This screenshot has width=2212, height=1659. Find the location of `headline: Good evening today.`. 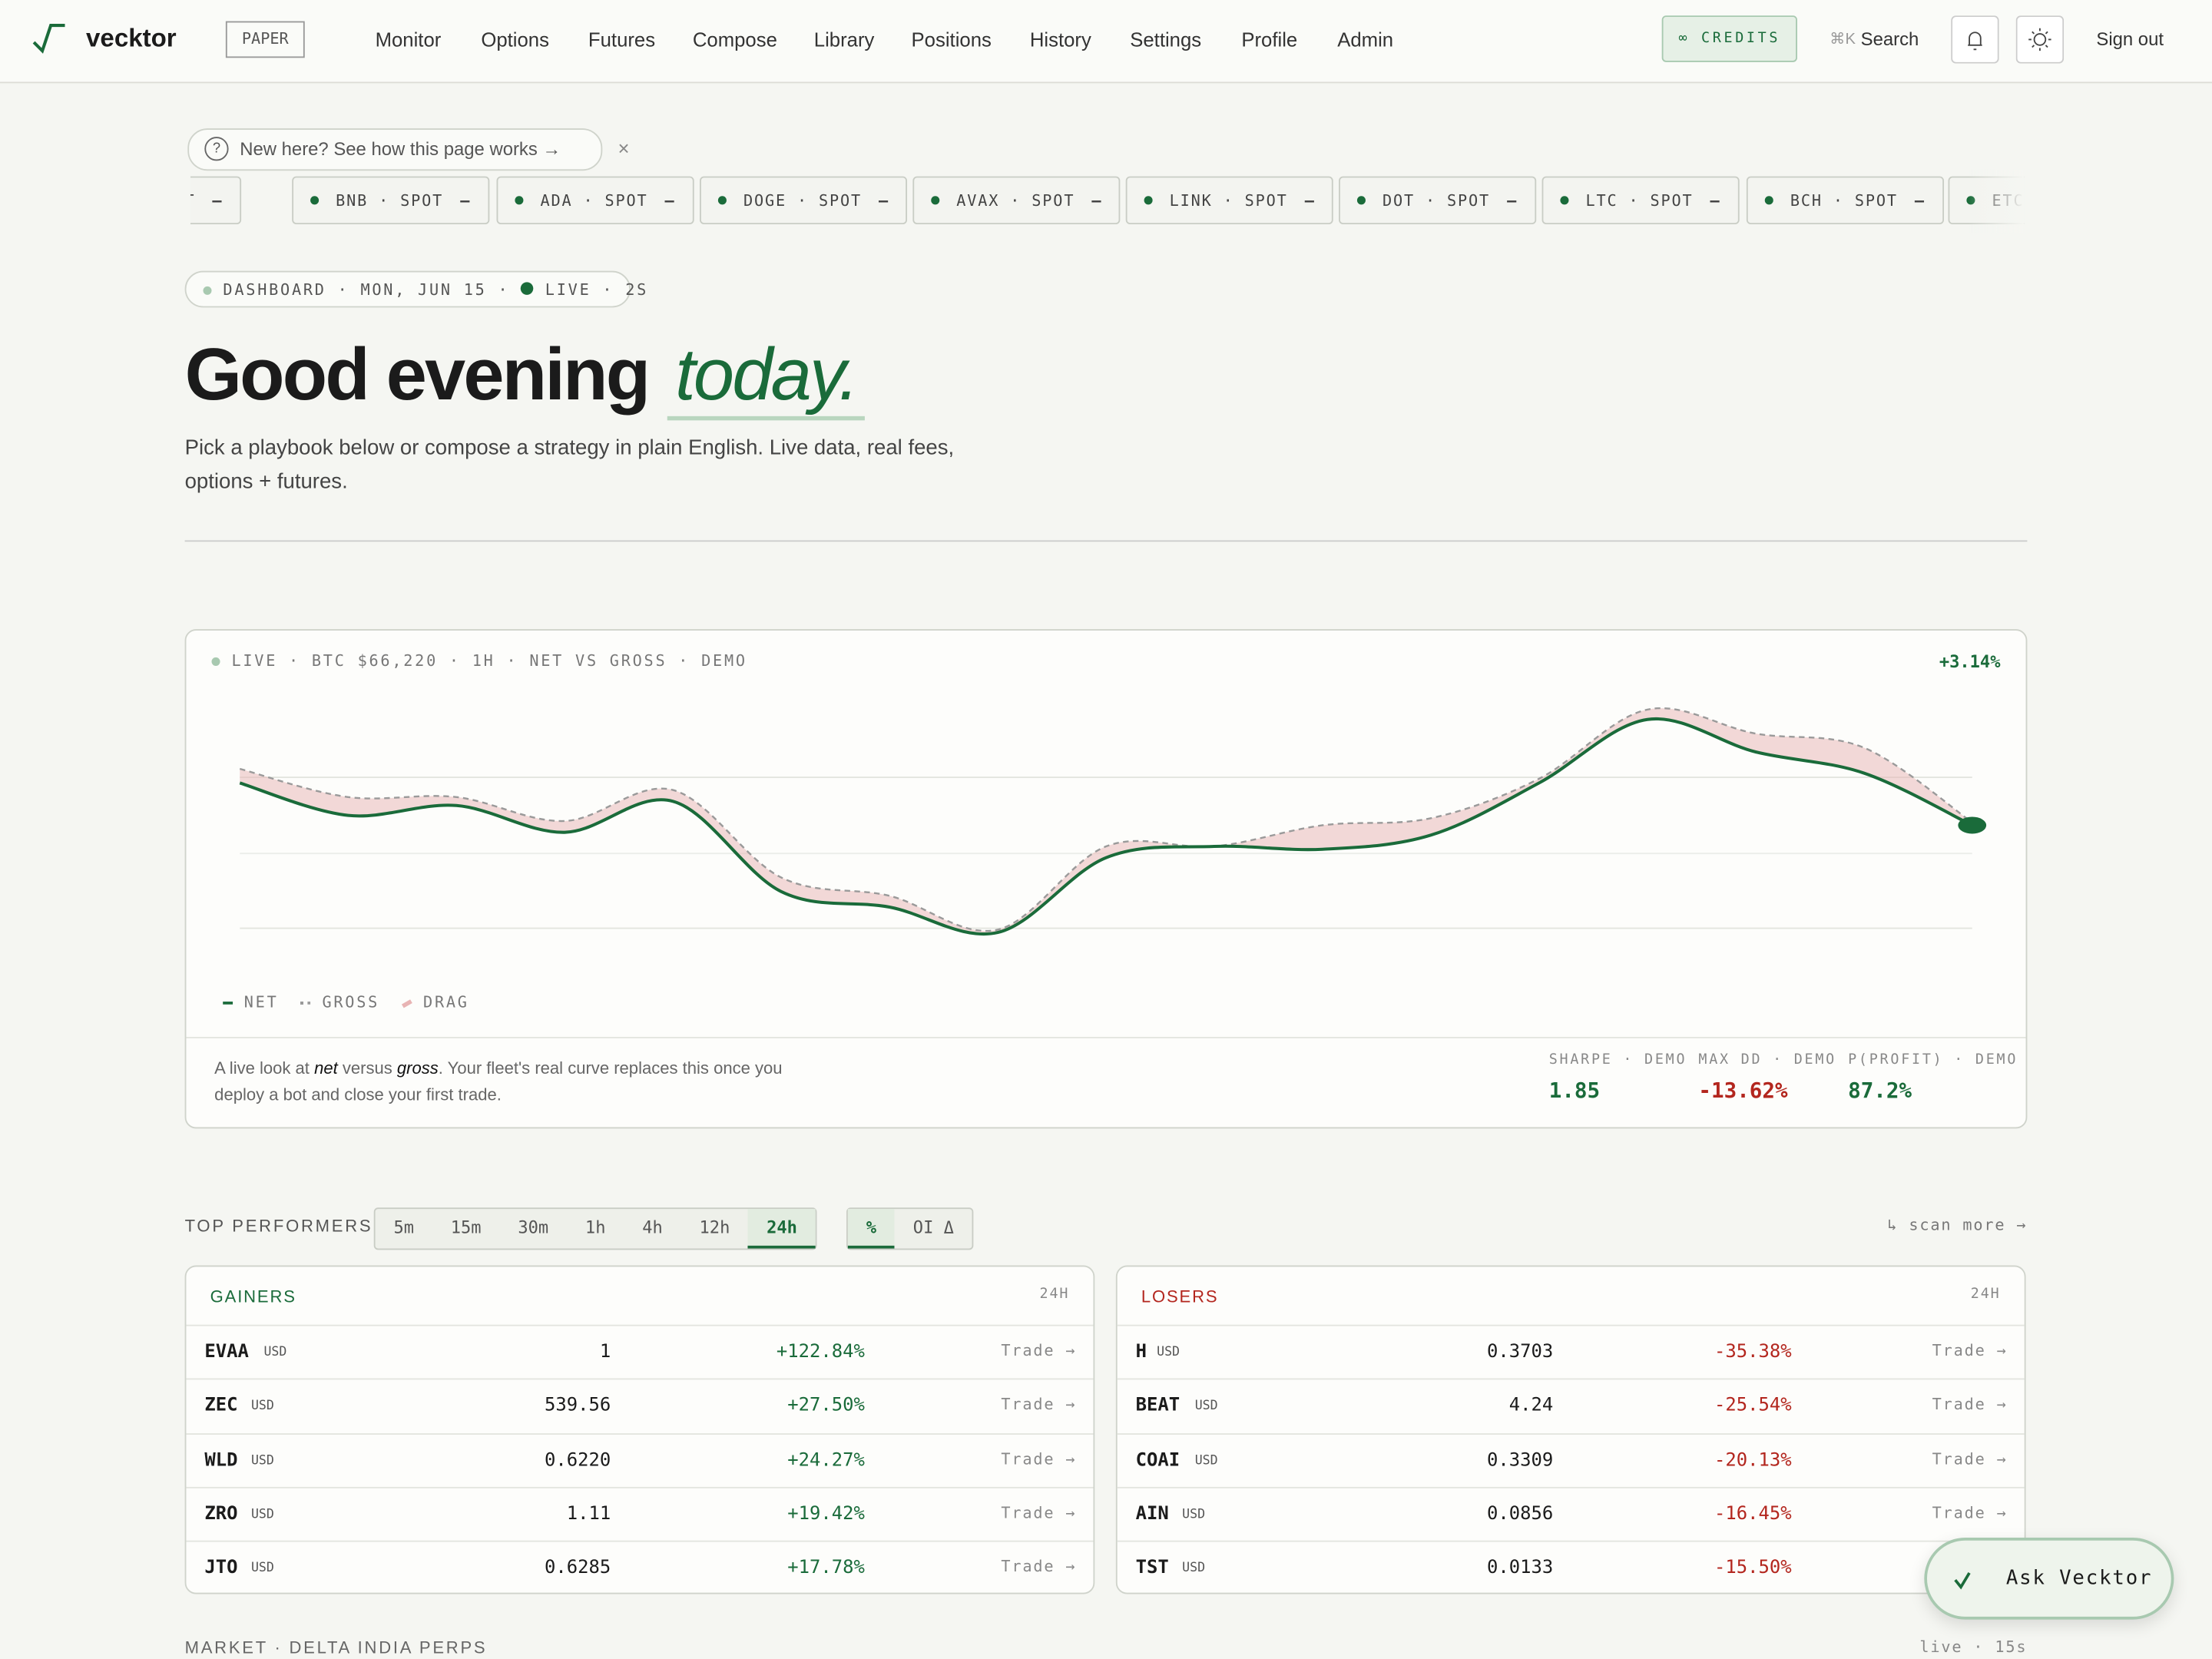

headline: Good evening today. is located at coordinates (525, 377).